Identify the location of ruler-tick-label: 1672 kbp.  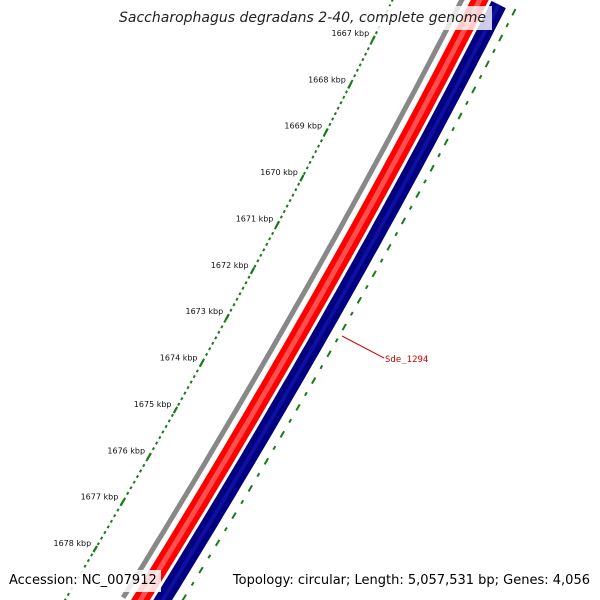
(230, 265).